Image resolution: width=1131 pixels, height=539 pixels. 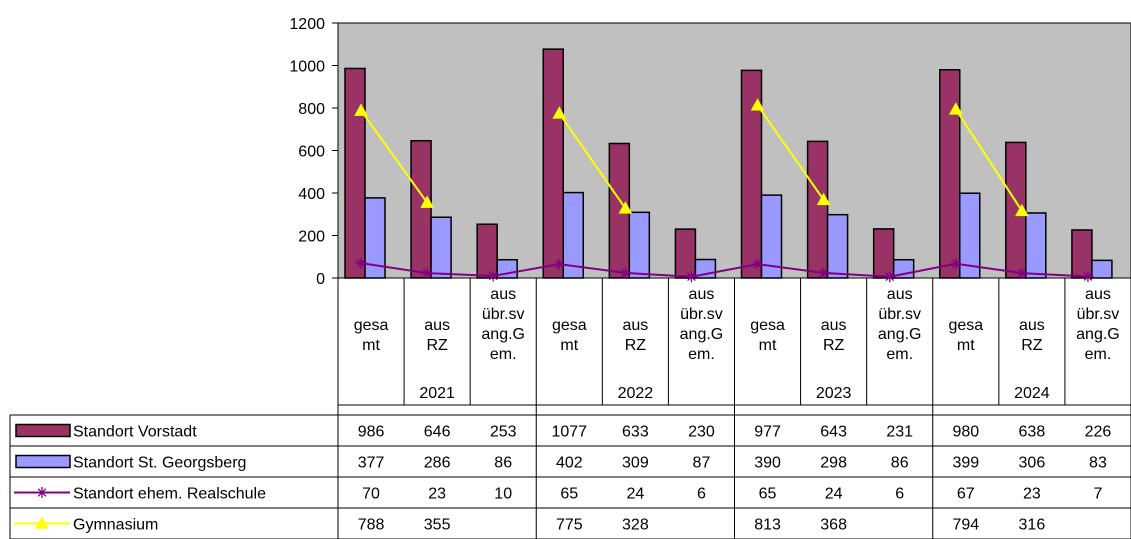 What do you see at coordinates (169, 494) in the screenshot?
I see `legend-label: Standort ehem. Realschule` at bounding box center [169, 494].